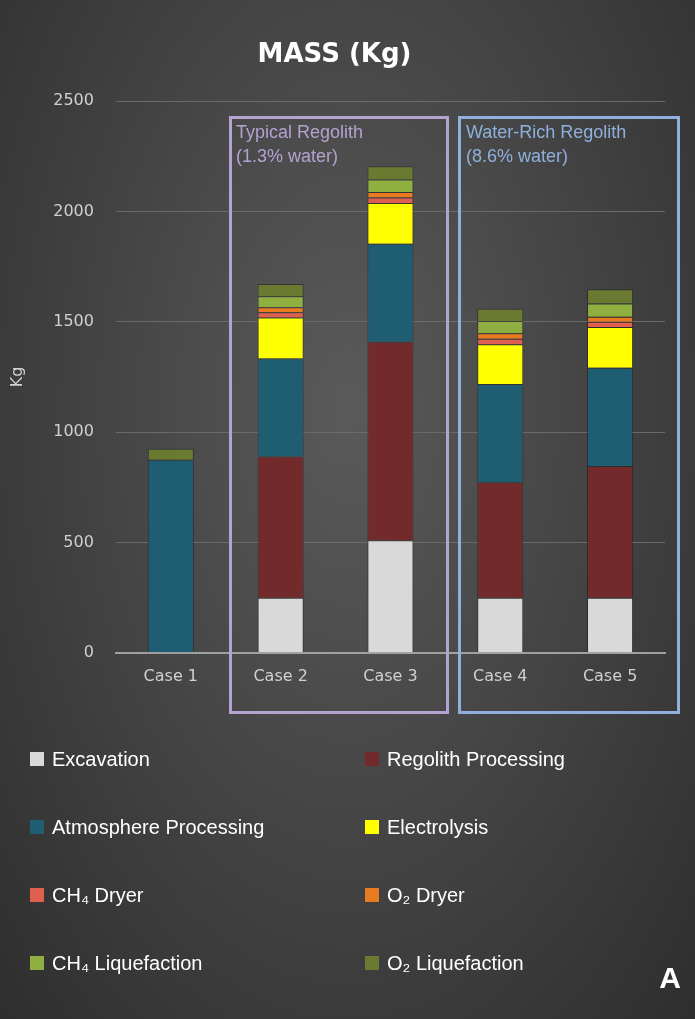 The width and height of the screenshot is (695, 1019). I want to click on y-tick-label: 1500, so click(73, 320).